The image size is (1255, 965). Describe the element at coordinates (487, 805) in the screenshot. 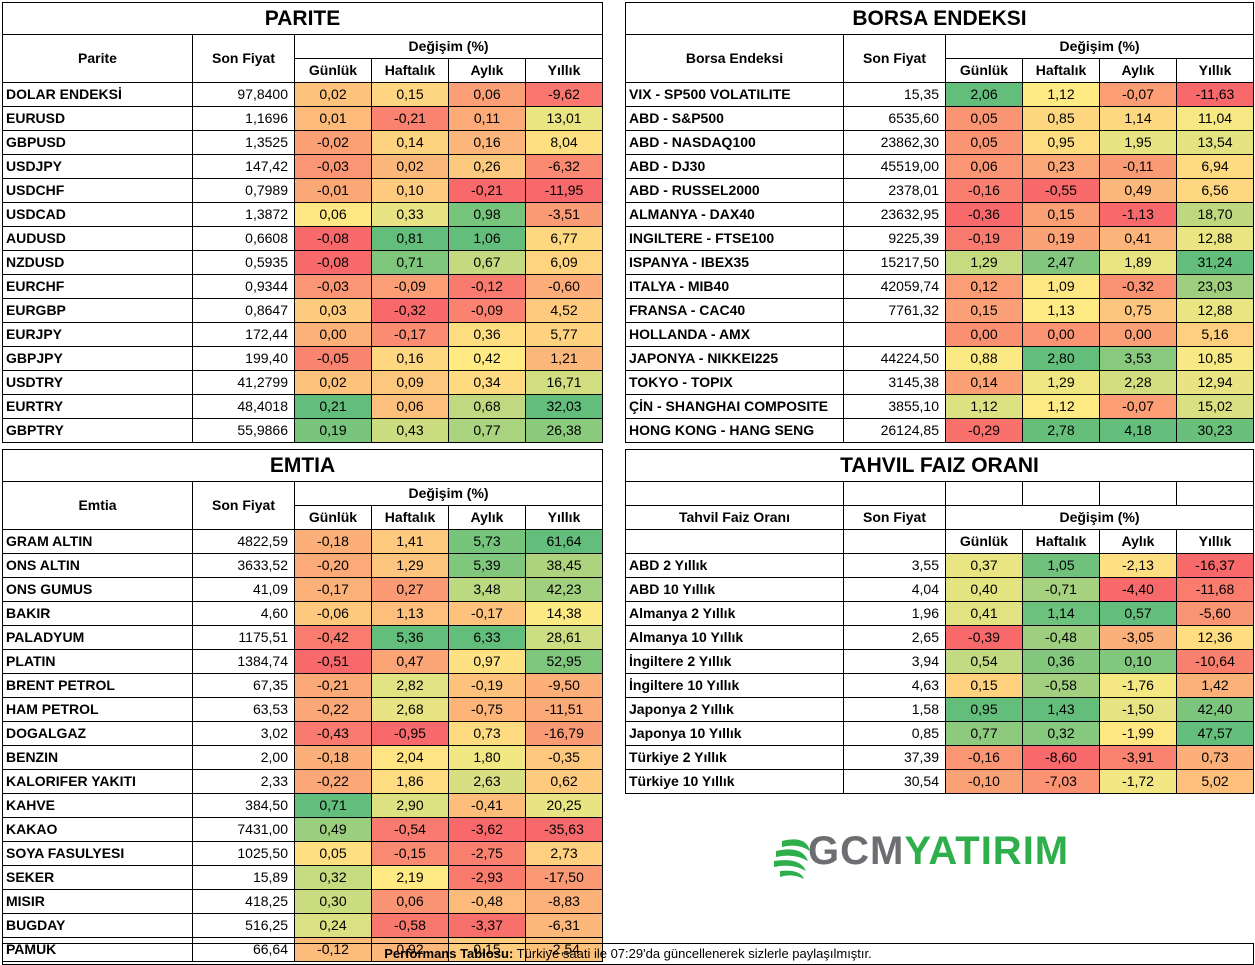

I see `emtia-row-change-2: -0,41` at that location.